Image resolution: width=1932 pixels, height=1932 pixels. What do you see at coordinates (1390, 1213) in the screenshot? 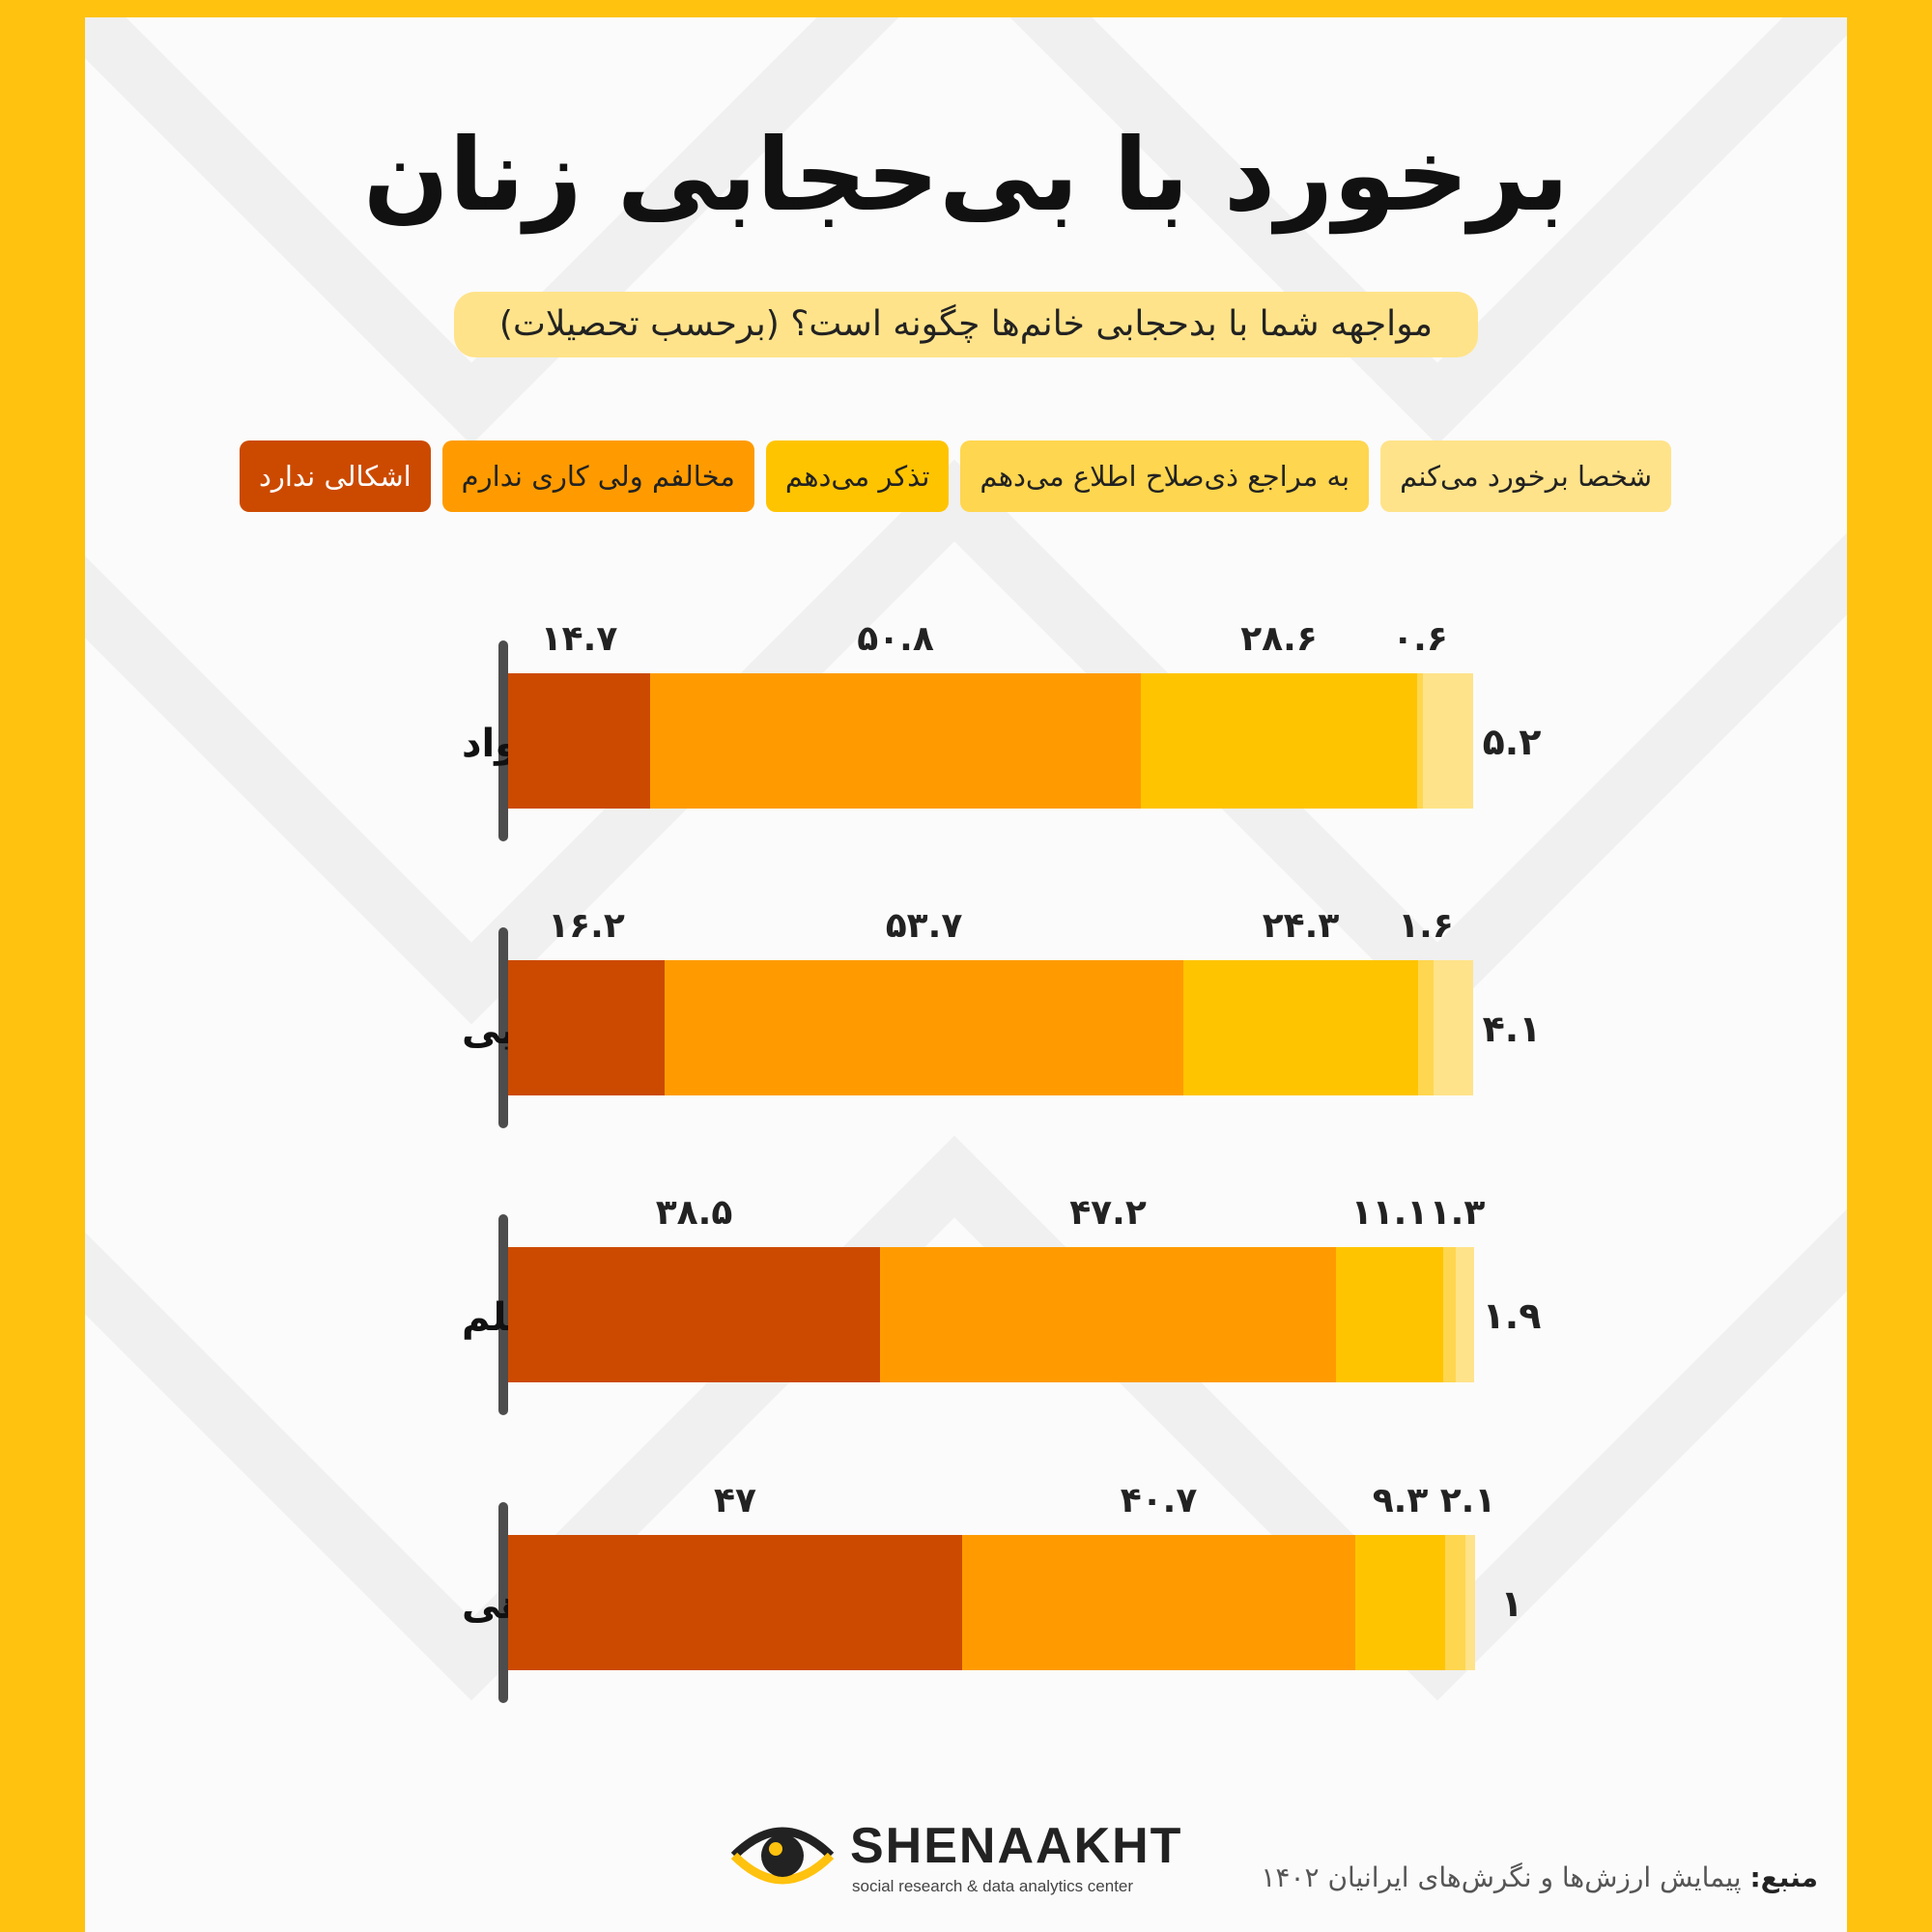
I see `data-label: ۱۱.۱` at bounding box center [1390, 1213].